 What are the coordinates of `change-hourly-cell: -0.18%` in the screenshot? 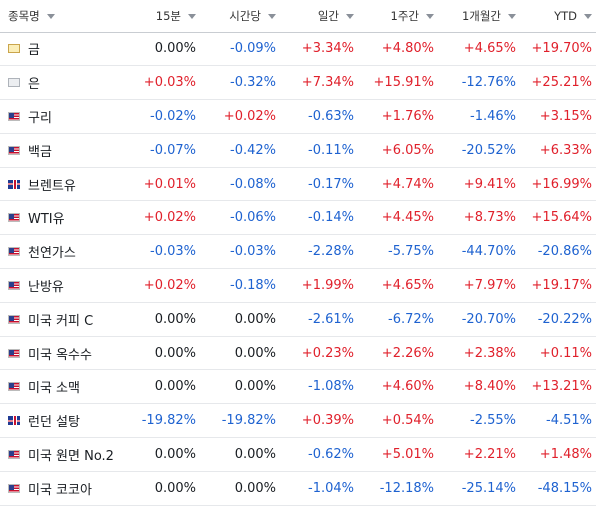 It's located at (253, 285).